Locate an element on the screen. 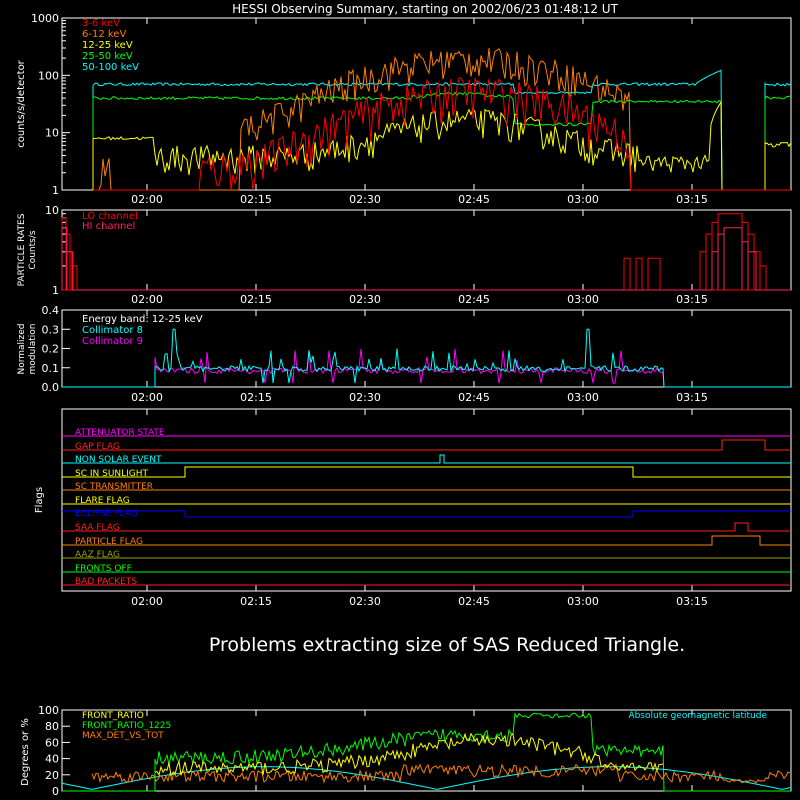  series-3-6kev-line is located at coordinates (442, 134).